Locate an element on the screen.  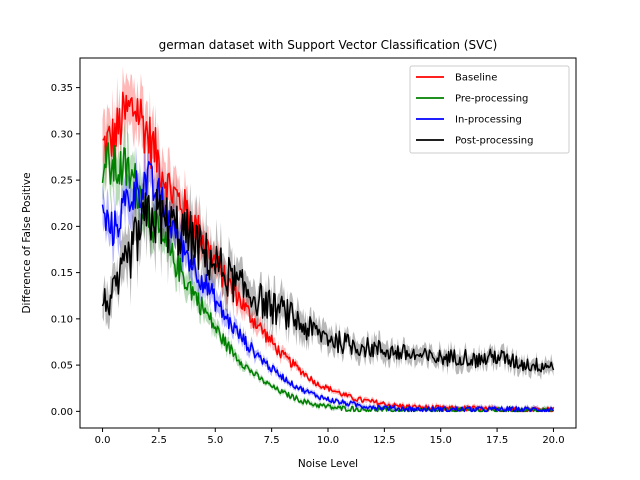
x-tick-label: 2.5 is located at coordinates (159, 440).